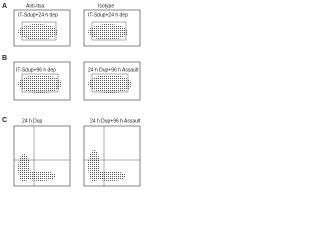  What do you see at coordinates (4, 58) in the screenshot?
I see `panel-letter: B` at bounding box center [4, 58].